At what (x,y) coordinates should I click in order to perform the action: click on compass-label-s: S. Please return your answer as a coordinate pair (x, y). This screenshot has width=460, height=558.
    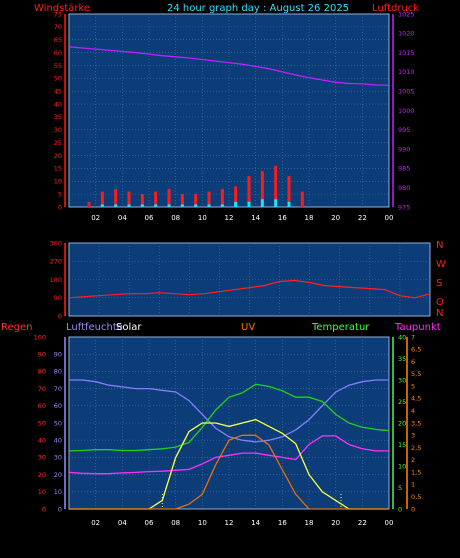
    Looking at the image, I should click on (439, 283).